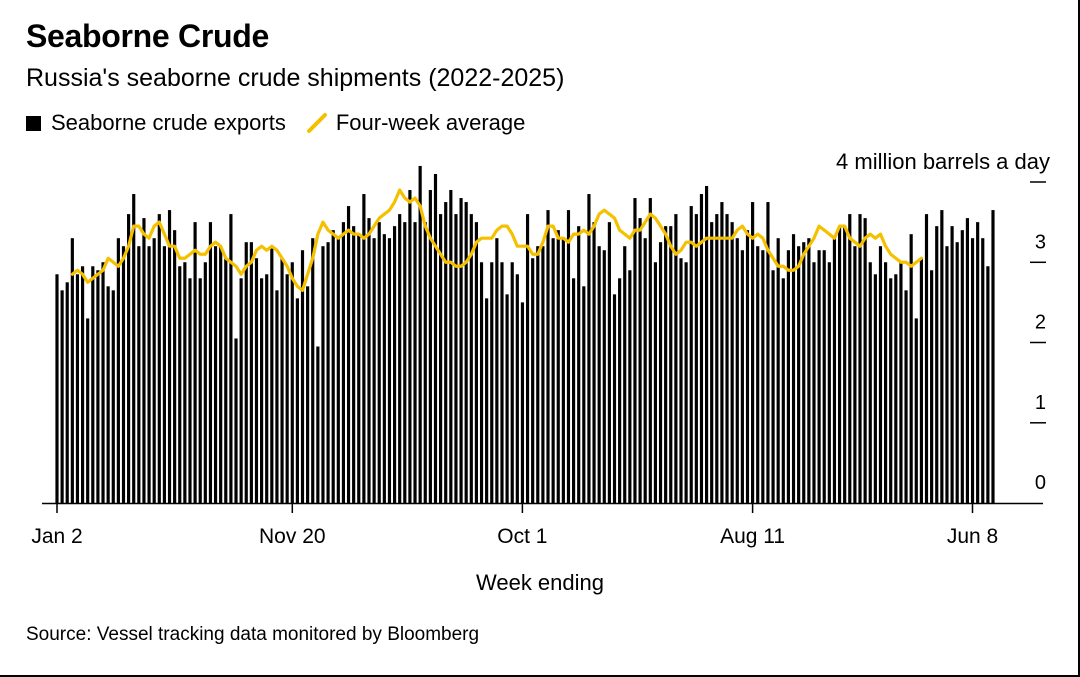 Image resolution: width=1080 pixels, height=677 pixels. Describe the element at coordinates (430, 122) in the screenshot. I see `legend-label-average: Four-week average` at that location.